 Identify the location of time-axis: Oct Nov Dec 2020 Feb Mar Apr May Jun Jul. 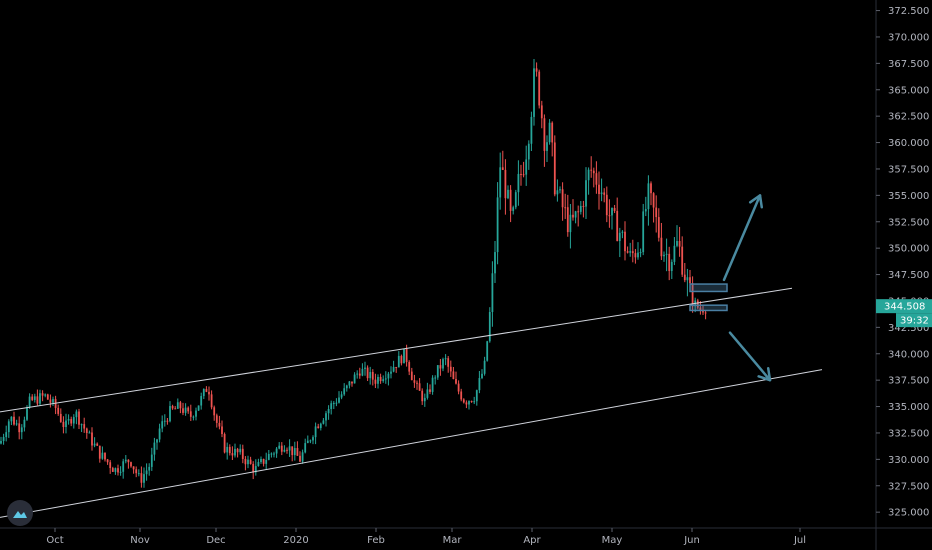
(466, 536).